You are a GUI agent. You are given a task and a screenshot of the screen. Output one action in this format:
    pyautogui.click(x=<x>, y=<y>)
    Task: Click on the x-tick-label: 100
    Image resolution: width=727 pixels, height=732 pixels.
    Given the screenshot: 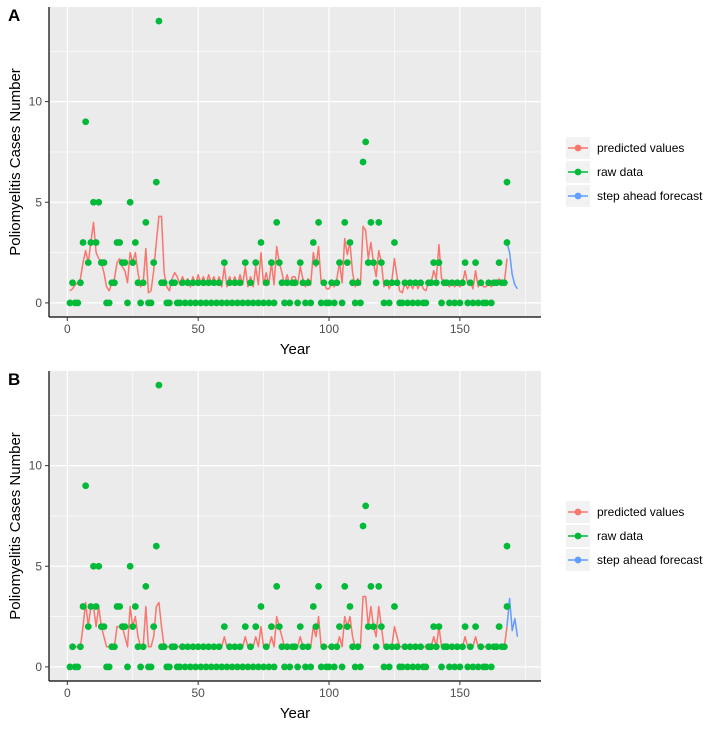 What is the action you would take?
    pyautogui.click(x=329, y=329)
    